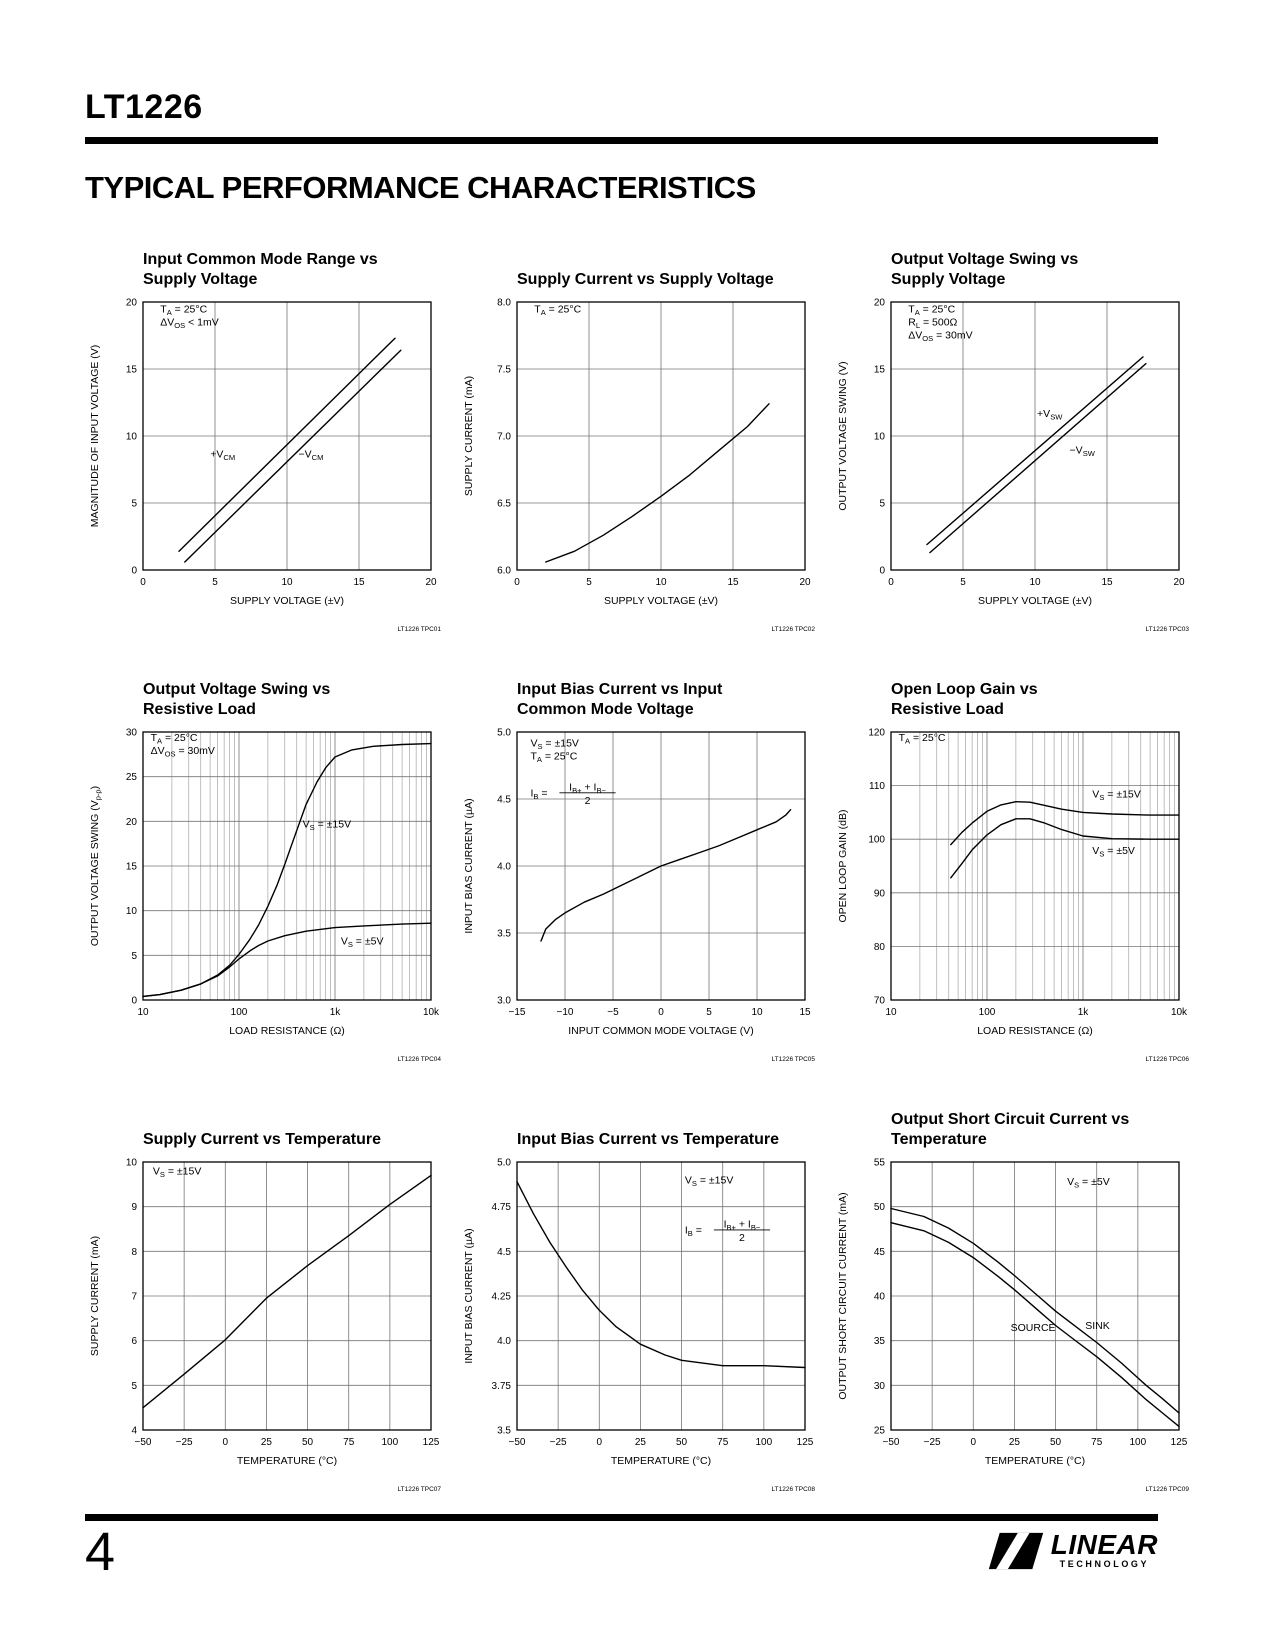 This screenshot has width=1275, height=1650. Describe the element at coordinates (1050, 415) in the screenshot. I see `annotation: +VSW` at that location.